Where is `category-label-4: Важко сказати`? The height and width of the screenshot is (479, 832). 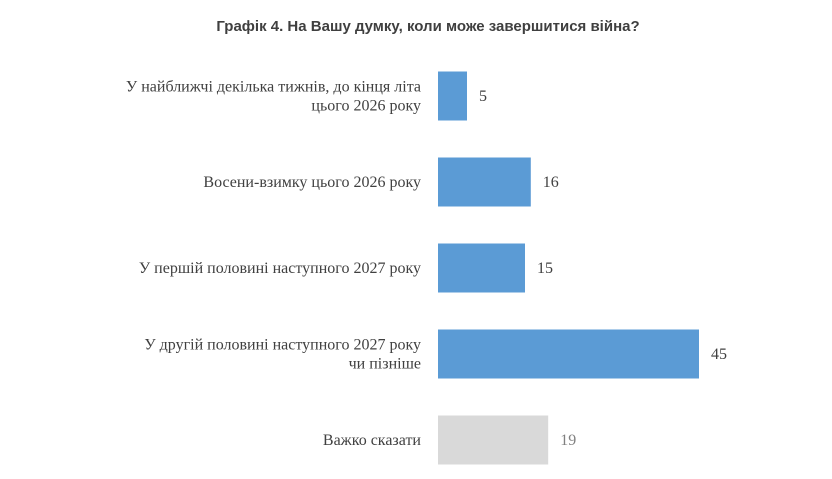
category-label-4: Важко сказати is located at coordinates (372, 440).